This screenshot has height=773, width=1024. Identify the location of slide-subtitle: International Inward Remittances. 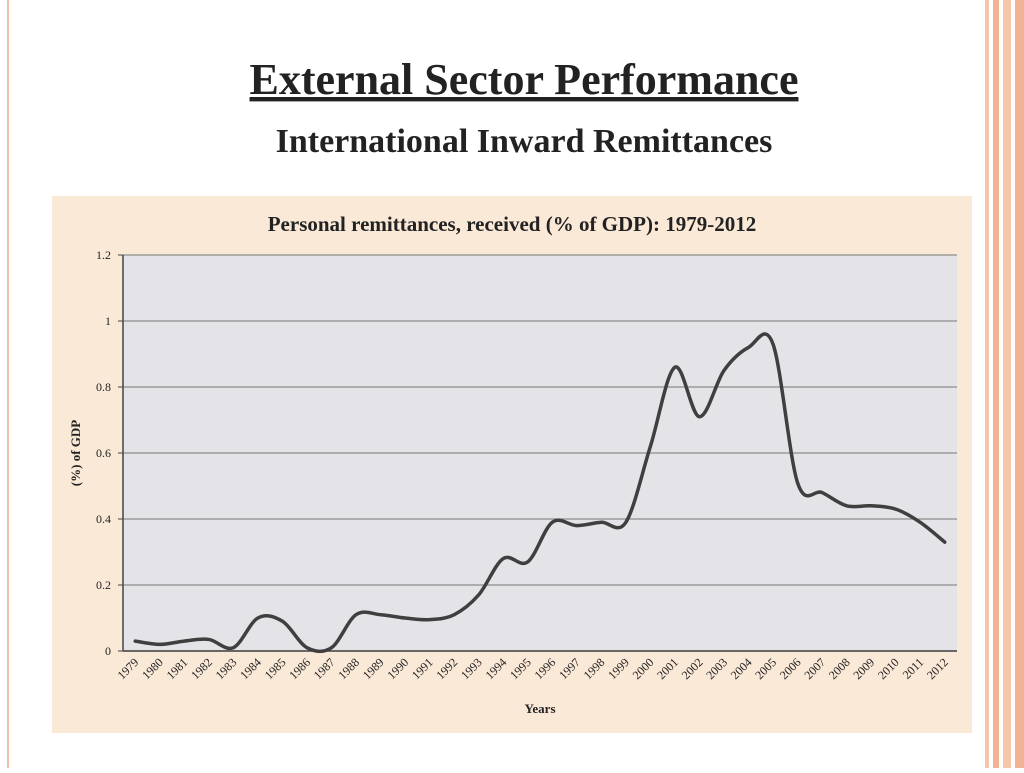
(524, 141).